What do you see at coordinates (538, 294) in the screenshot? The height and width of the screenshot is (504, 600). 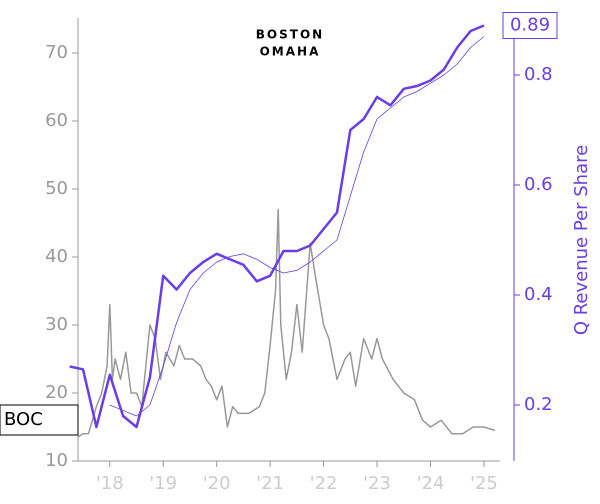 I see `y2-tick-label: 0.4` at bounding box center [538, 294].